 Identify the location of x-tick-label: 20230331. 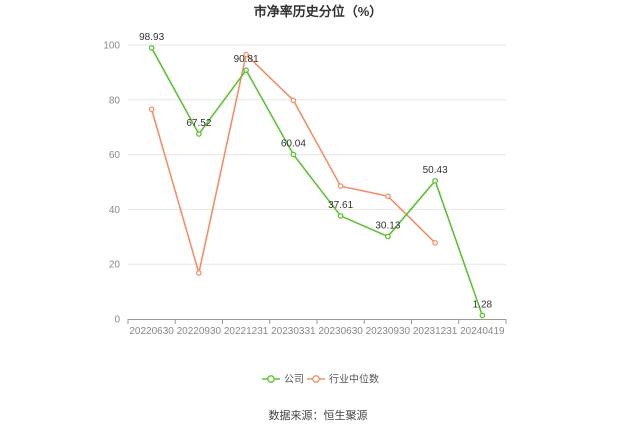
(293, 331).